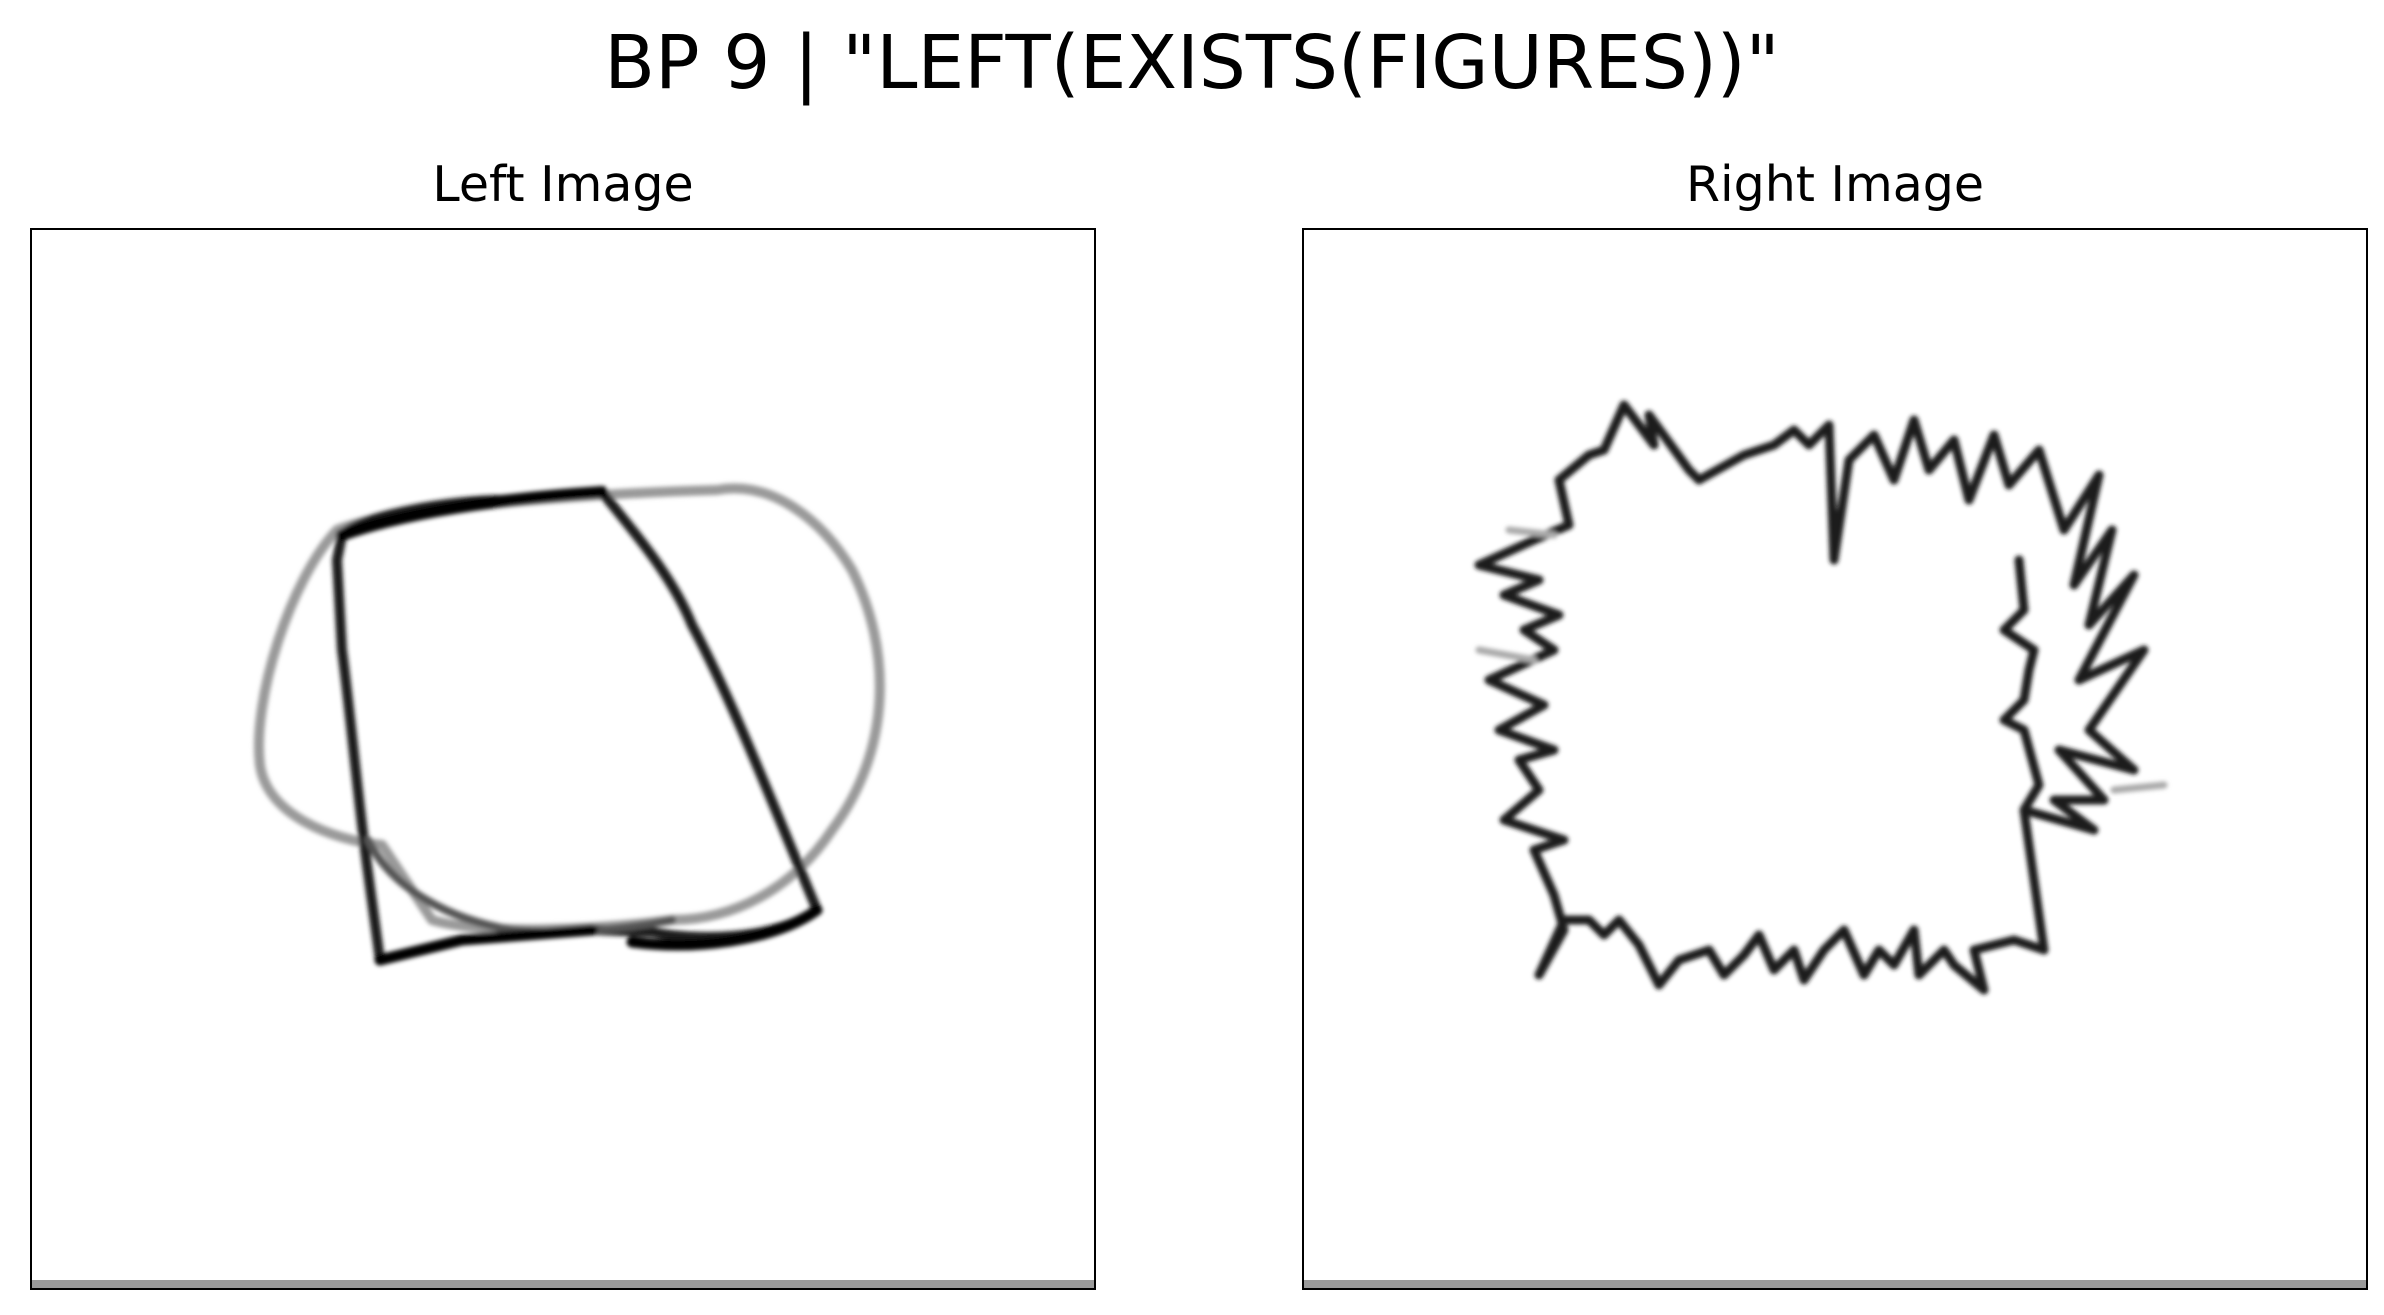  Describe the element at coordinates (1821, 660) in the screenshot. I see `faint-spikes` at that location.